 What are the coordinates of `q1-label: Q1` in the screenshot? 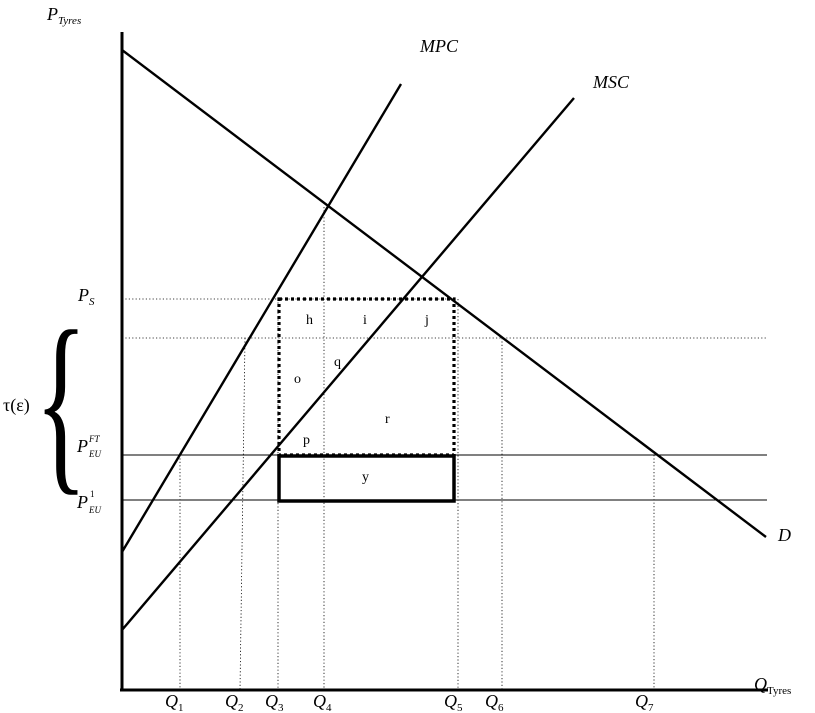 It's located at (174, 702).